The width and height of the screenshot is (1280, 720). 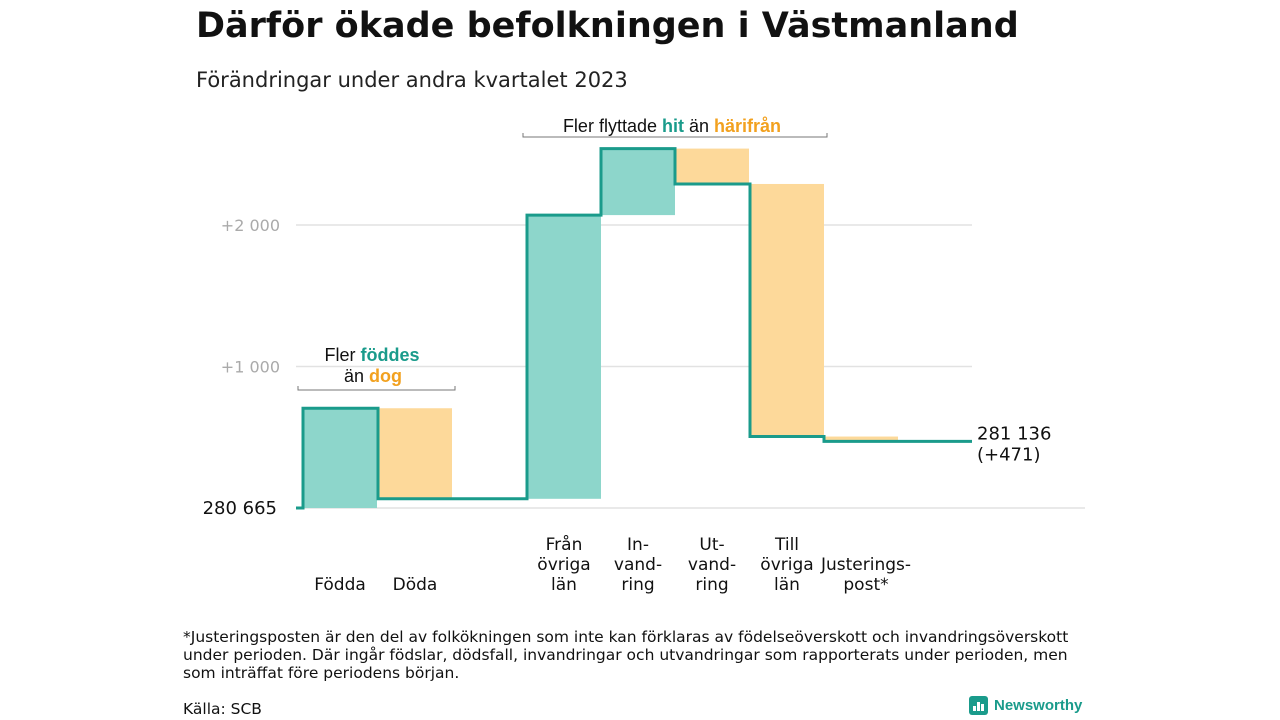 I want to click on bar-tillövrigalän, so click(x=787, y=310).